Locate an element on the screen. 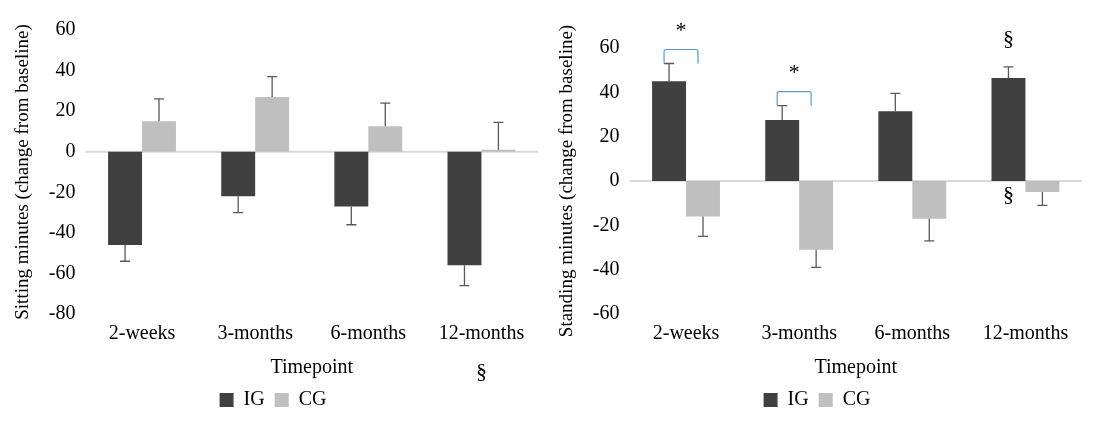 This screenshot has height=428, width=1097. y-tick-label: -80 is located at coordinates (62, 312).